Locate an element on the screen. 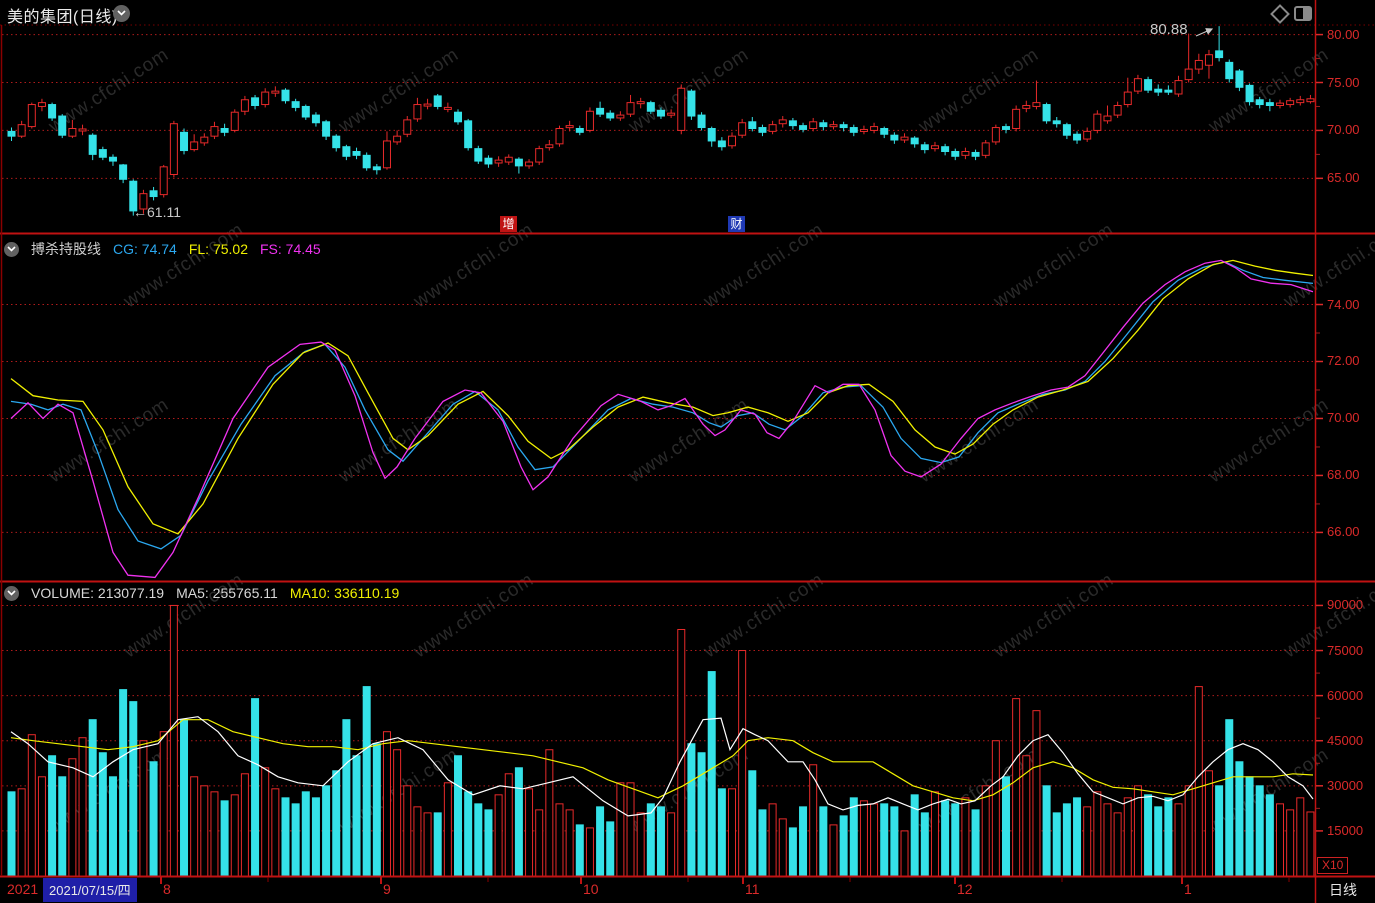  year-label: 2021 is located at coordinates (23, 889).